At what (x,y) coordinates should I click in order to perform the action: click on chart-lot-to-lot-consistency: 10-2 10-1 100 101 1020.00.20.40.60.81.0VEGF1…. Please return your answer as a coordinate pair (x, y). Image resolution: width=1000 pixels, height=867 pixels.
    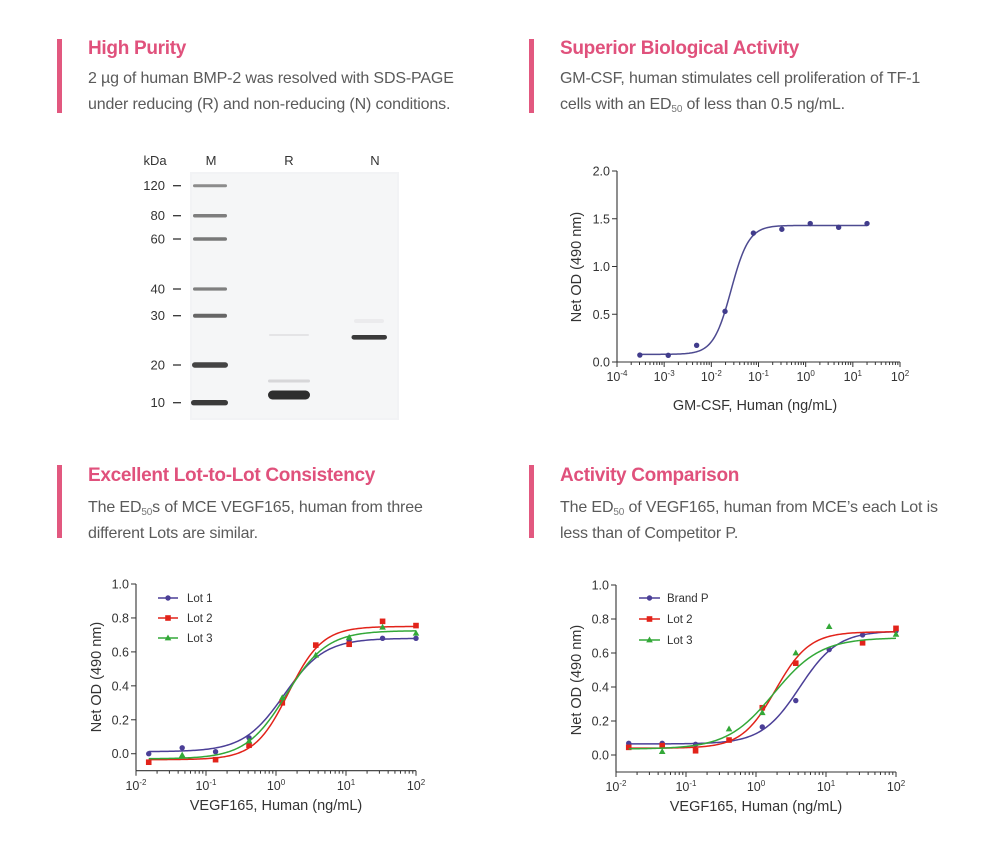
    Looking at the image, I should click on (257, 696).